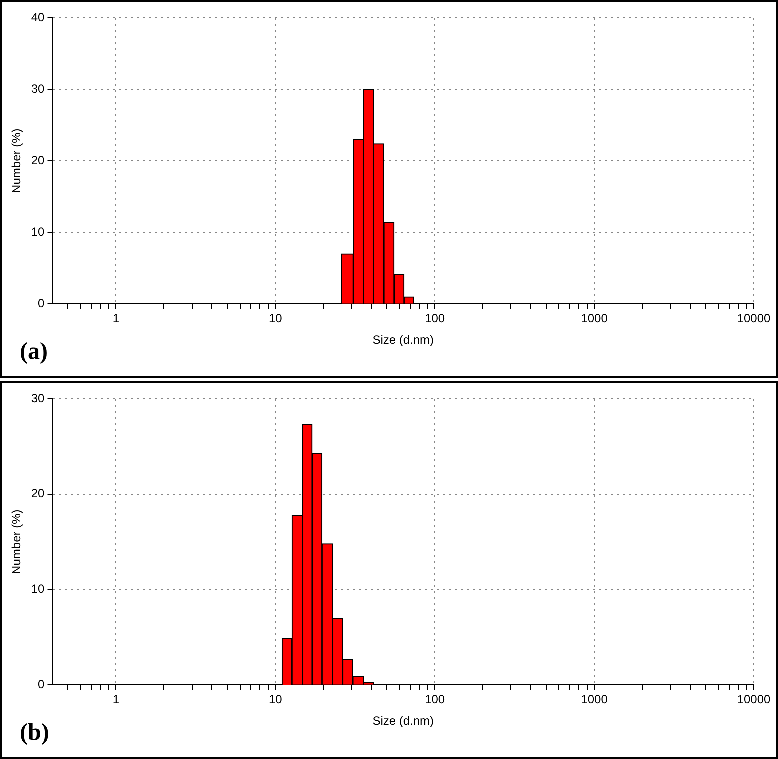  Describe the element at coordinates (38, 17) in the screenshot. I see `y-tick-label: 40` at that location.